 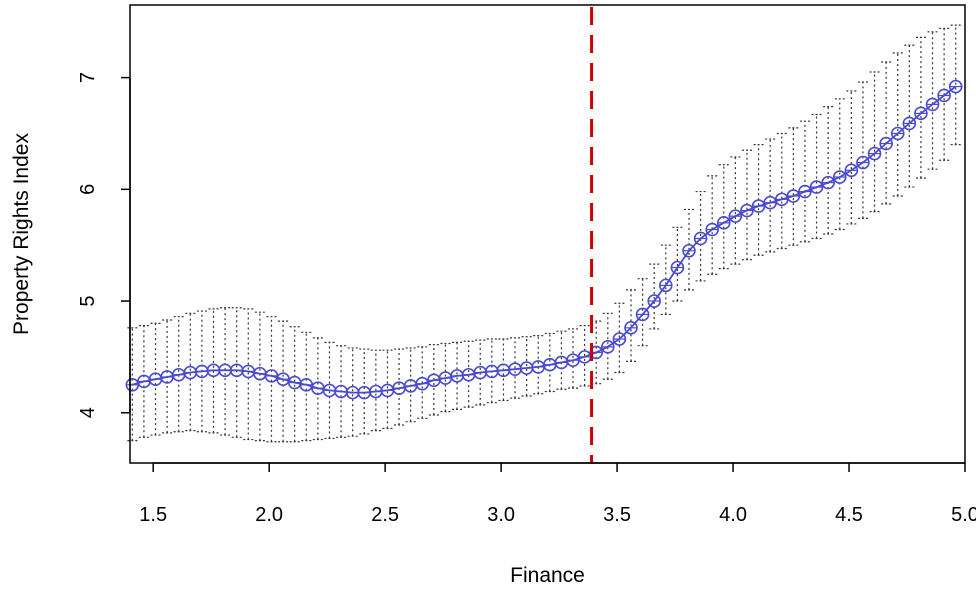 What do you see at coordinates (963, 515) in the screenshot?
I see `x-tick-label: 5.0` at bounding box center [963, 515].